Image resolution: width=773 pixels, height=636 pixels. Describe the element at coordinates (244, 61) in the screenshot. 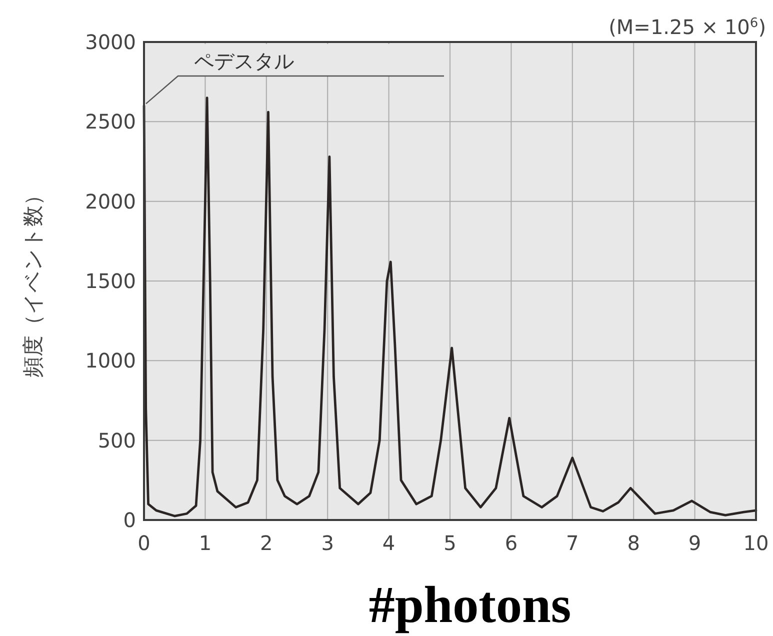

I see `annotation: ペデスタル` at that location.